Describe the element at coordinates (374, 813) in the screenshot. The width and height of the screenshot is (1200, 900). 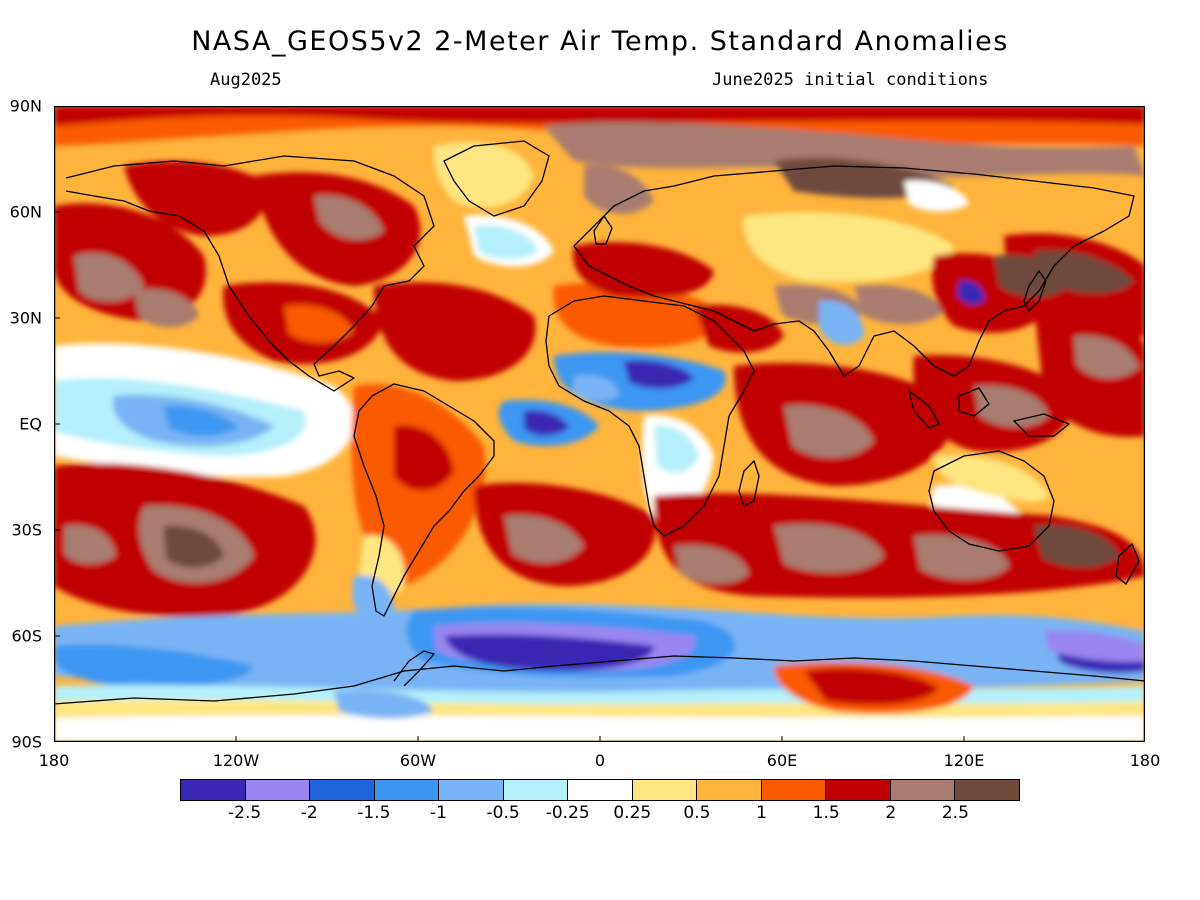
I see `colorbar-label: -1.5` at that location.